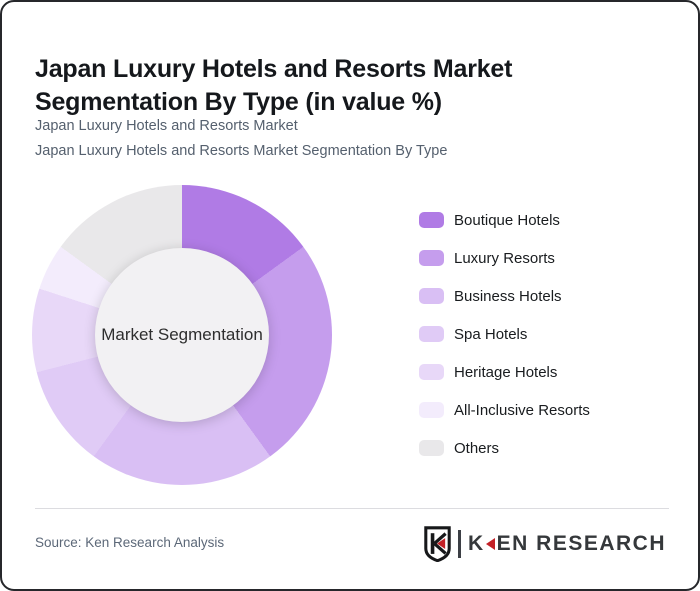 The width and height of the screenshot is (700, 591). Describe the element at coordinates (441, 543) in the screenshot. I see `shield-red-triangle-icon` at that location.